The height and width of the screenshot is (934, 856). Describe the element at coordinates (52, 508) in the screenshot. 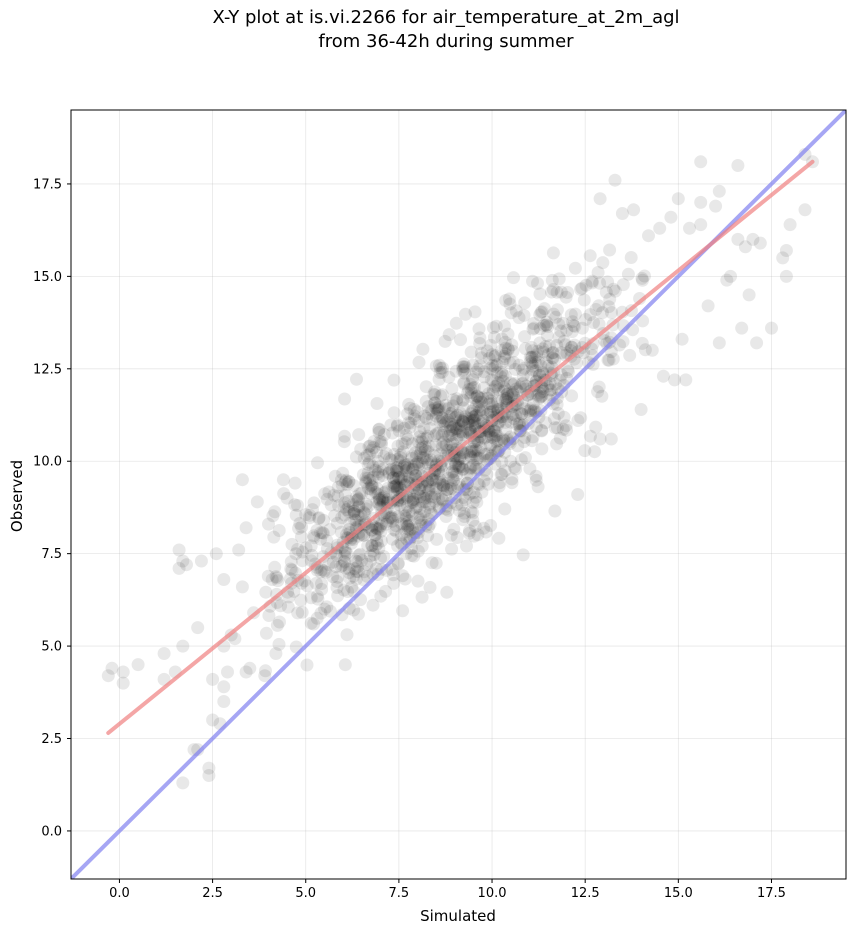

I see `y-axis-ticks: 0.0 2.5 5.0 7.5 10.0 12.5 15.0 17.5` at that location.